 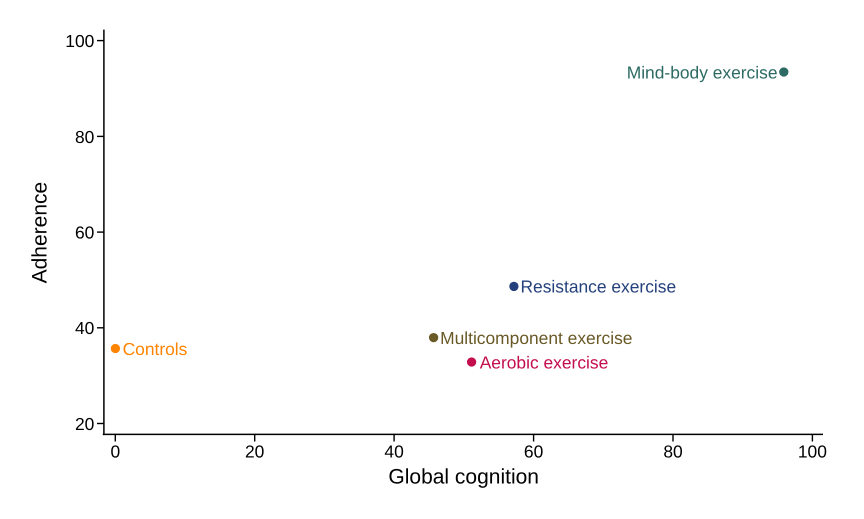 I want to click on svg-text: Global cognition, so click(x=463, y=477).